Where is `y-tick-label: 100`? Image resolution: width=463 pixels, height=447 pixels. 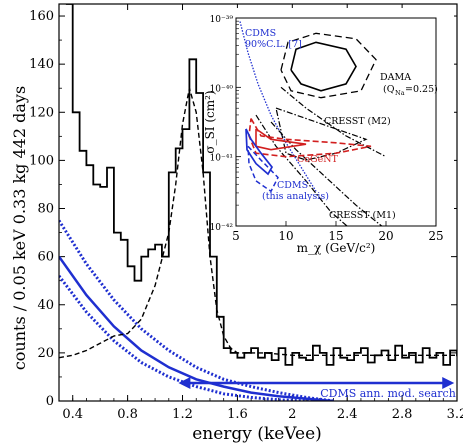
y-tick-label: 100 is located at coordinates (41, 160).